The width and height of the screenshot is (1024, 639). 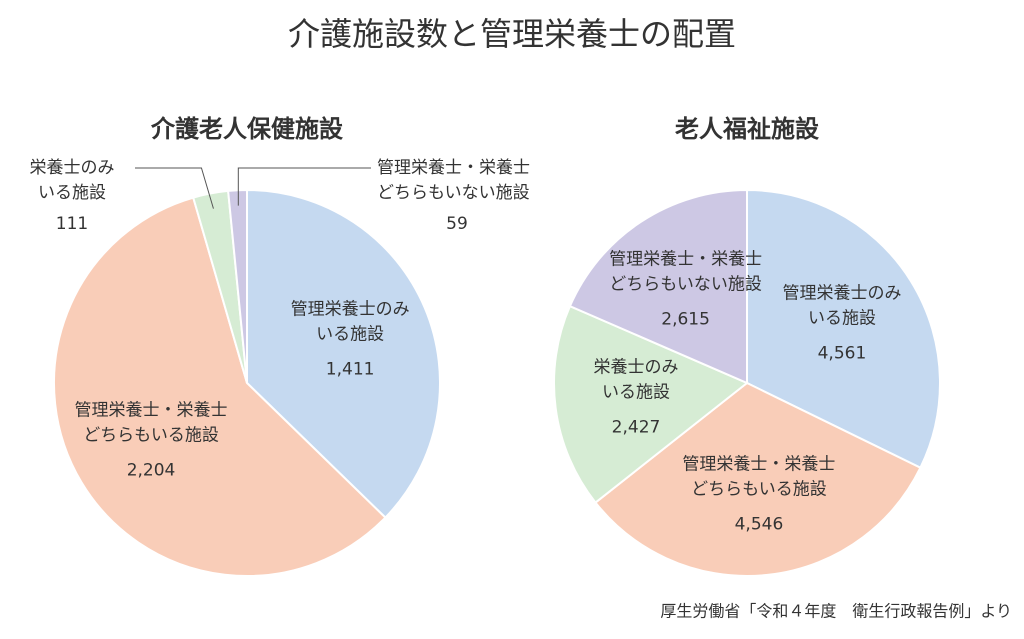 What do you see at coordinates (842, 354) in the screenshot?
I see `value-label: 4,561` at bounding box center [842, 354].